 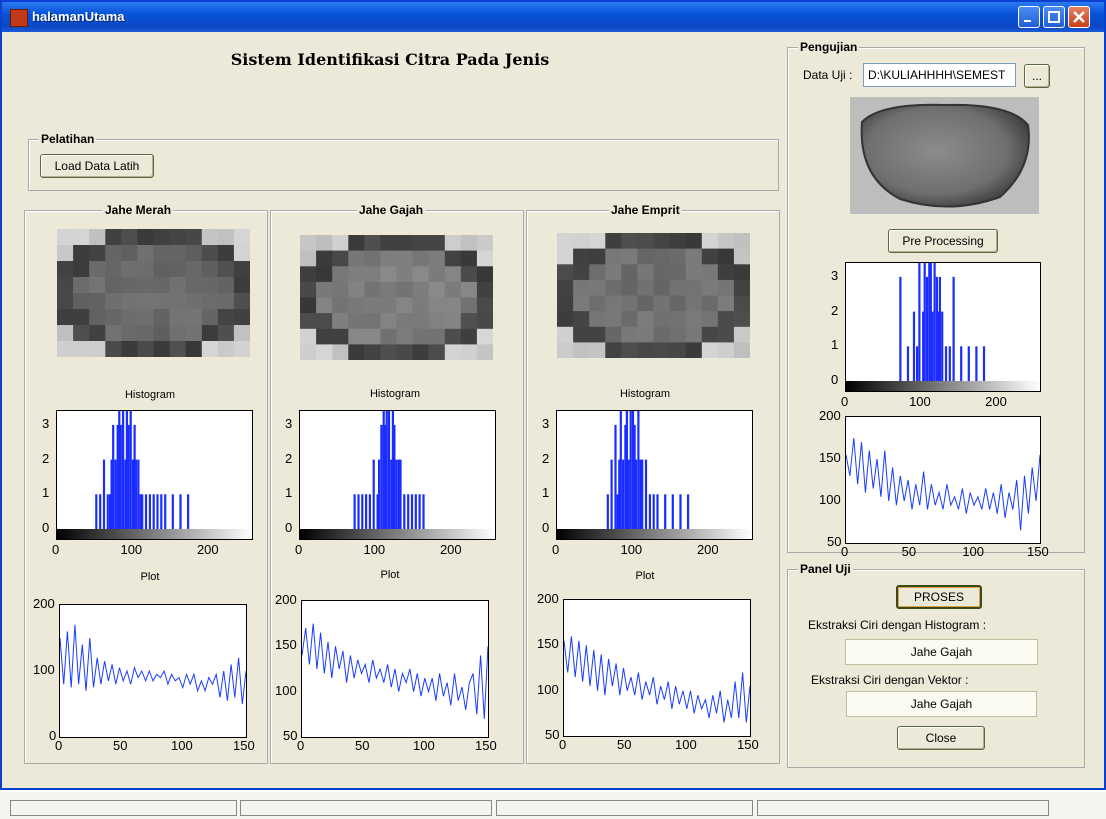 I want to click on jahe-merah-histogram, so click(x=154, y=475).